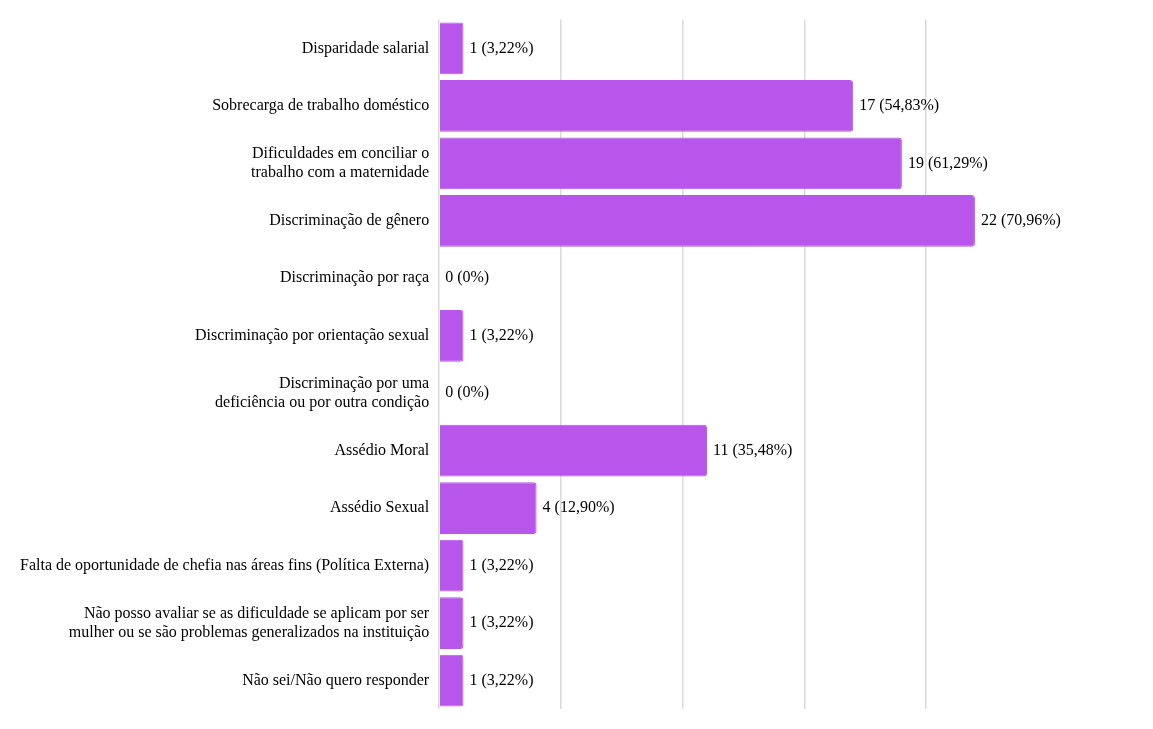 Image resolution: width=1153 pixels, height=729 pixels. What do you see at coordinates (1020, 219) in the screenshot?
I see `data-label: 22 (70,96%)` at bounding box center [1020, 219].